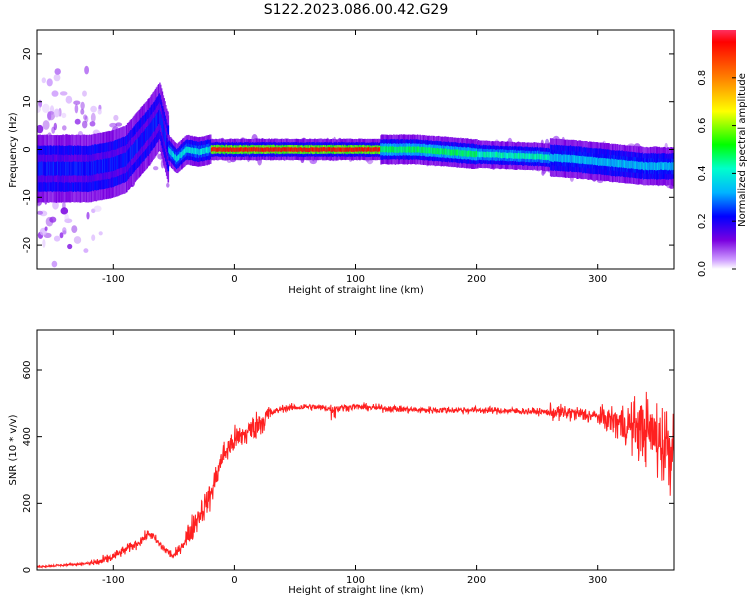 The height and width of the screenshot is (600, 750). Describe the element at coordinates (724, 149) in the screenshot. I see `colorbar-gradient` at that location.